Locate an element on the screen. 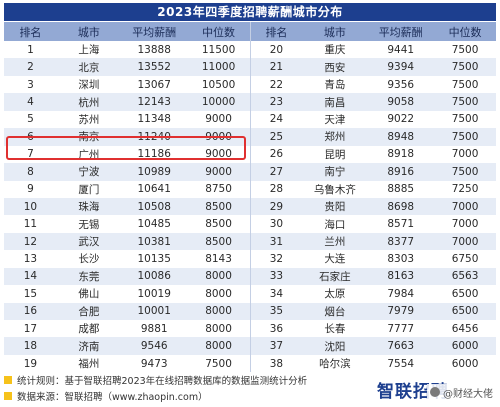 This screenshot has width=500, height=407. right-rank-cell: 29 is located at coordinates (276, 206).